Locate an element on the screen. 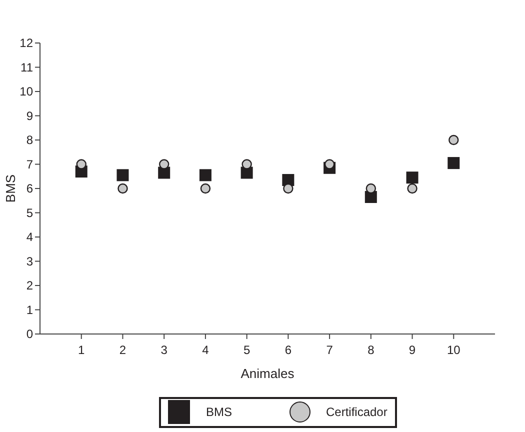 This screenshot has width=525, height=432. y-tick-label: 0 is located at coordinates (30, 334).